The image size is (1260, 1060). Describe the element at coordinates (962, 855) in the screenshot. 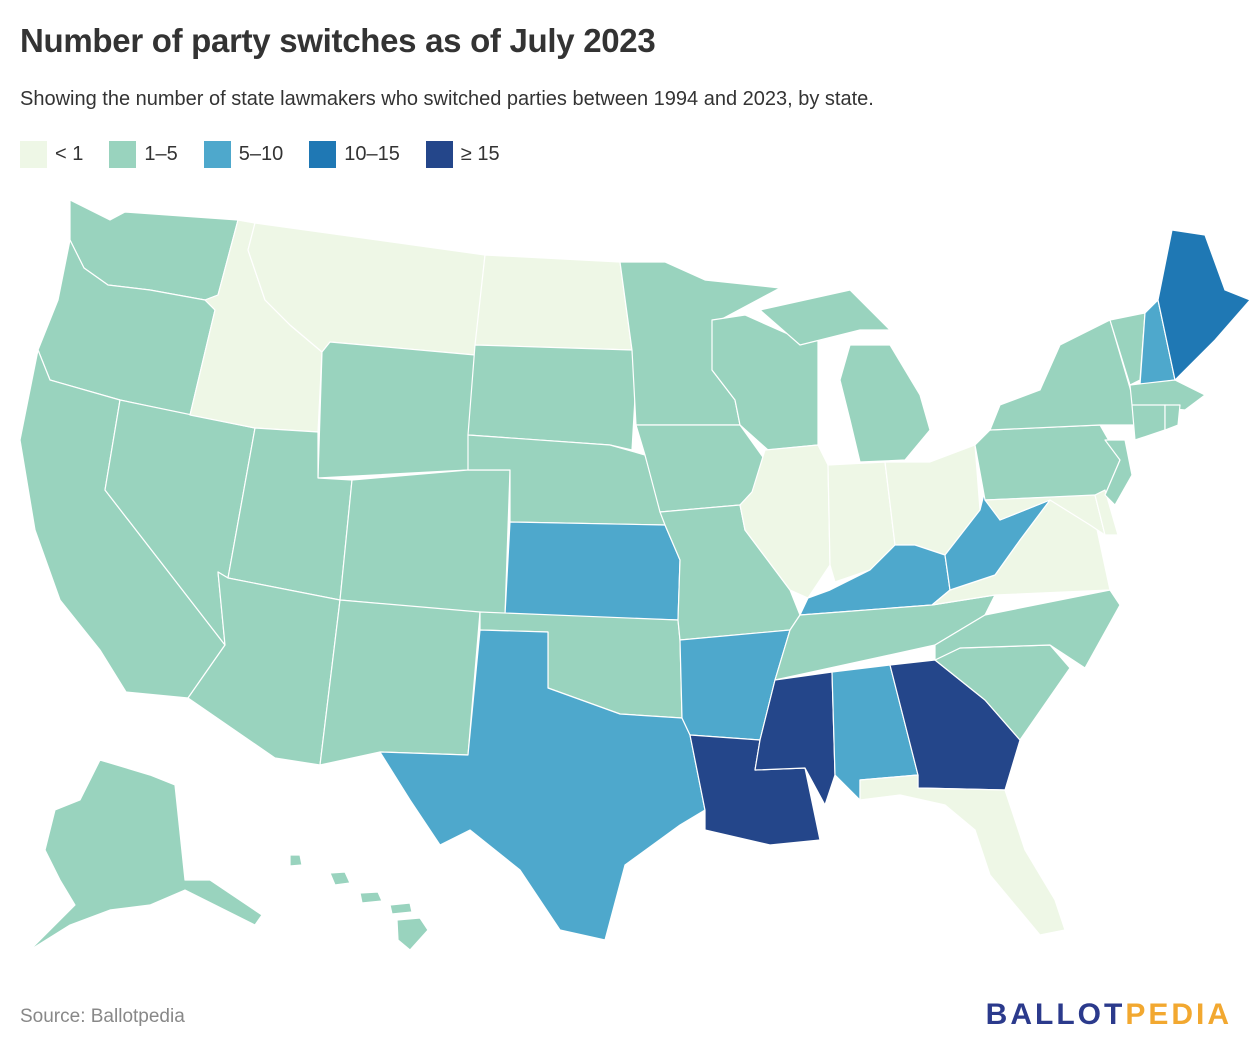

I see `state-FL` at that location.